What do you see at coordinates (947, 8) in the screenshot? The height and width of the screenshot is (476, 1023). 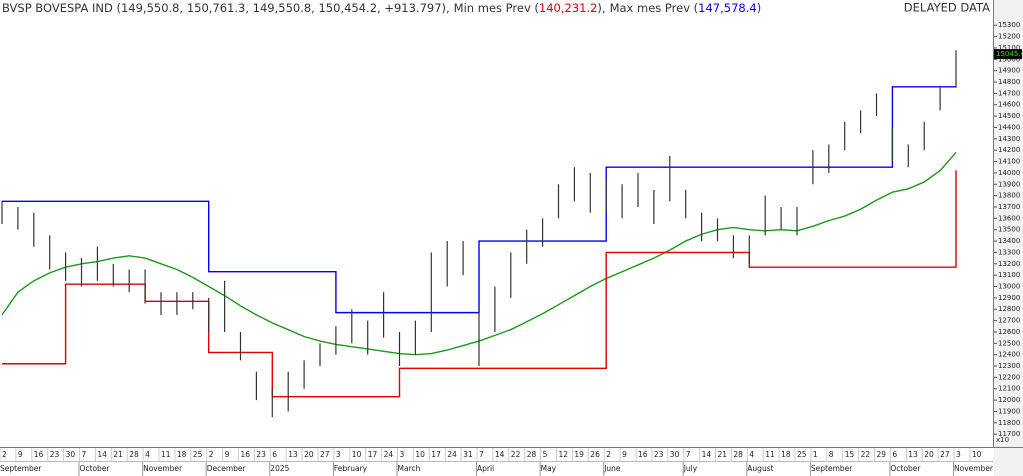 I see `delayed-label: DELAYED DATA` at bounding box center [947, 8].